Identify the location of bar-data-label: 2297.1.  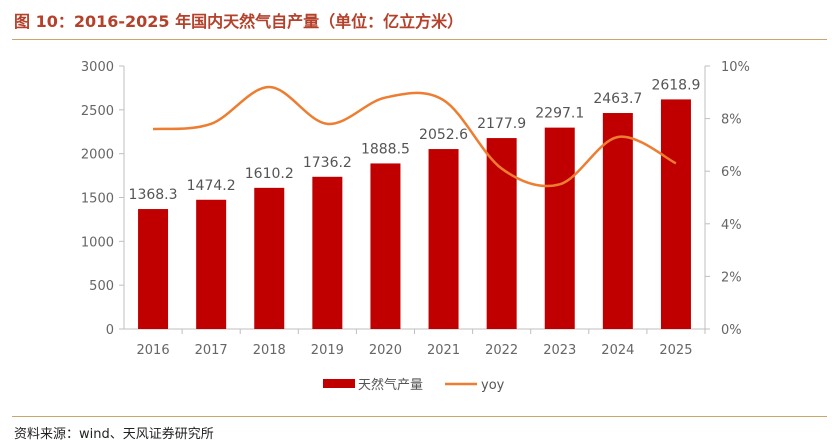
(559, 114).